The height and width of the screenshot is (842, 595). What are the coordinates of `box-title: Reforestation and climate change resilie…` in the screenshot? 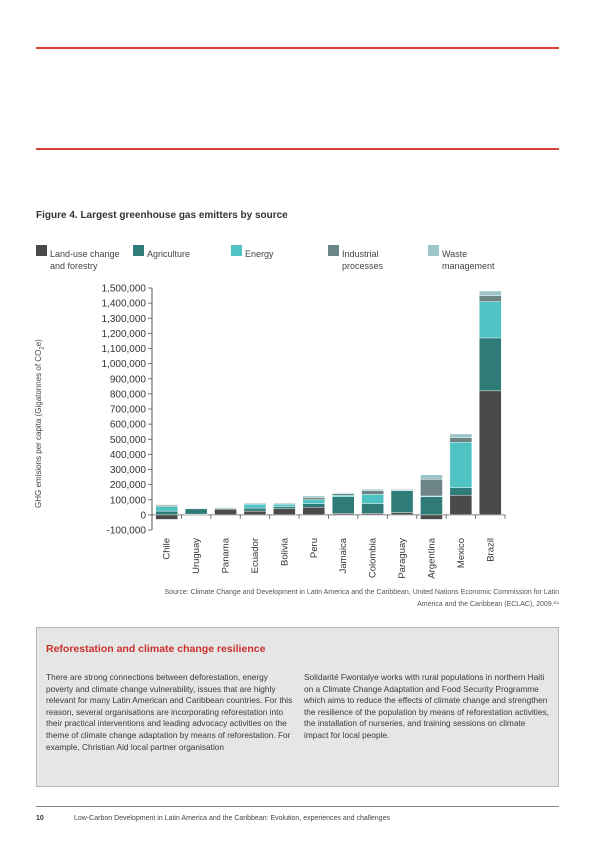 It's located at (156, 649).